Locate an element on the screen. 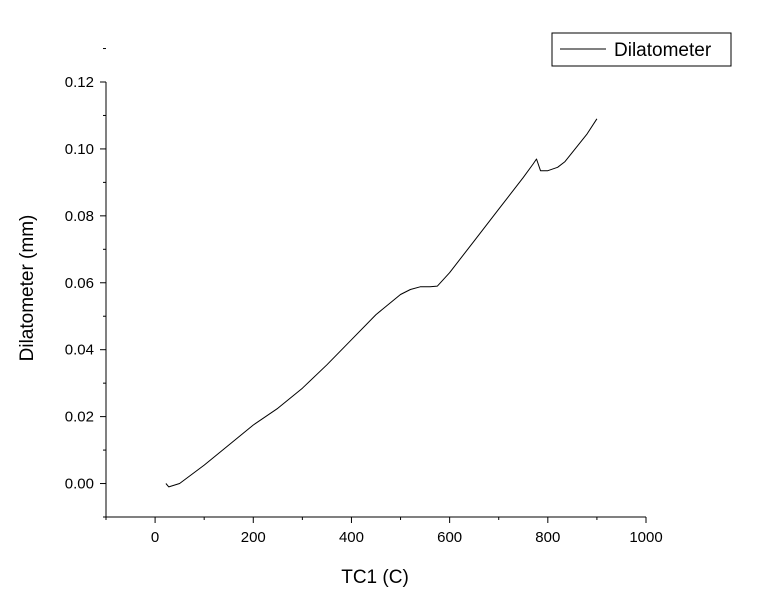  y-tick-label: 0.08 is located at coordinates (79, 216).